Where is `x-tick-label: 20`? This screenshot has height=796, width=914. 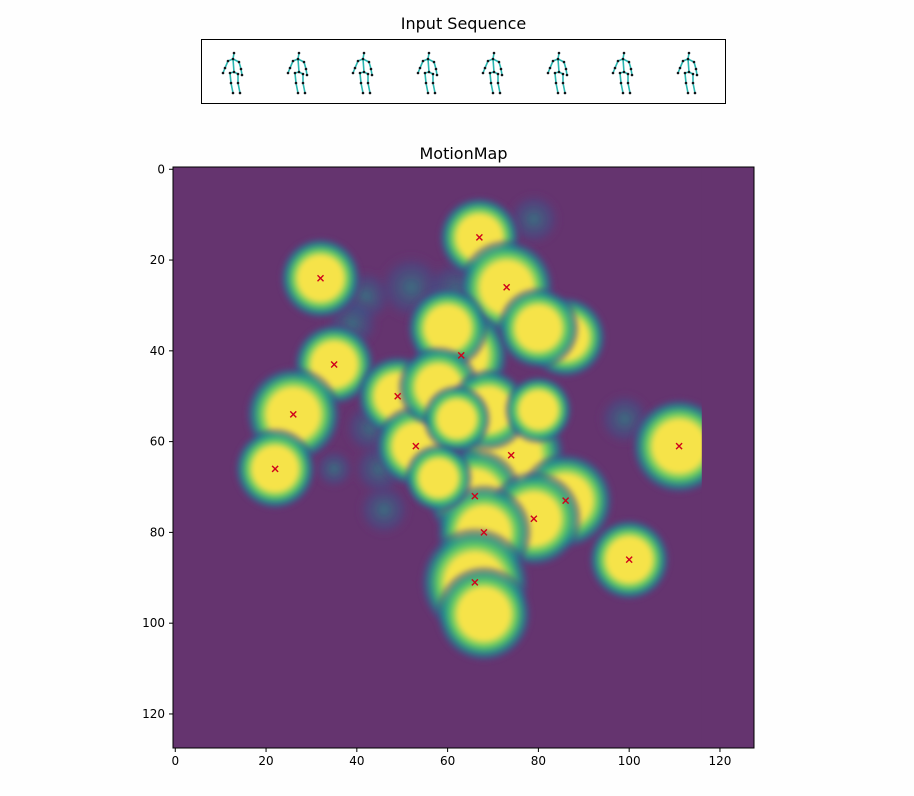
x-tick-label: 20 is located at coordinates (265, 761).